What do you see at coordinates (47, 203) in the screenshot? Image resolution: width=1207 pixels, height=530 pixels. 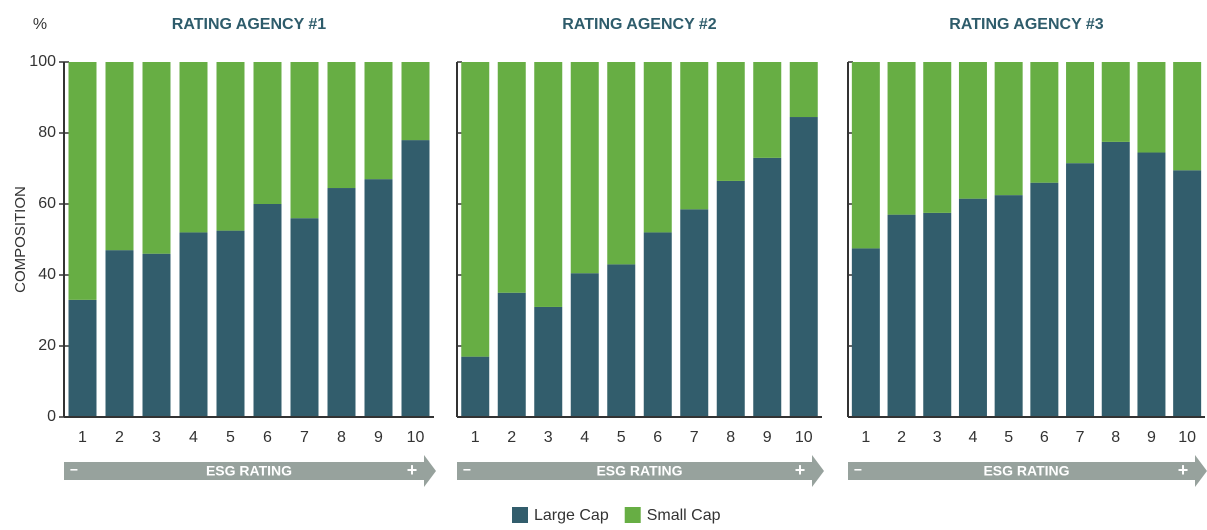 I see `y-tick-label: 60` at bounding box center [47, 203].